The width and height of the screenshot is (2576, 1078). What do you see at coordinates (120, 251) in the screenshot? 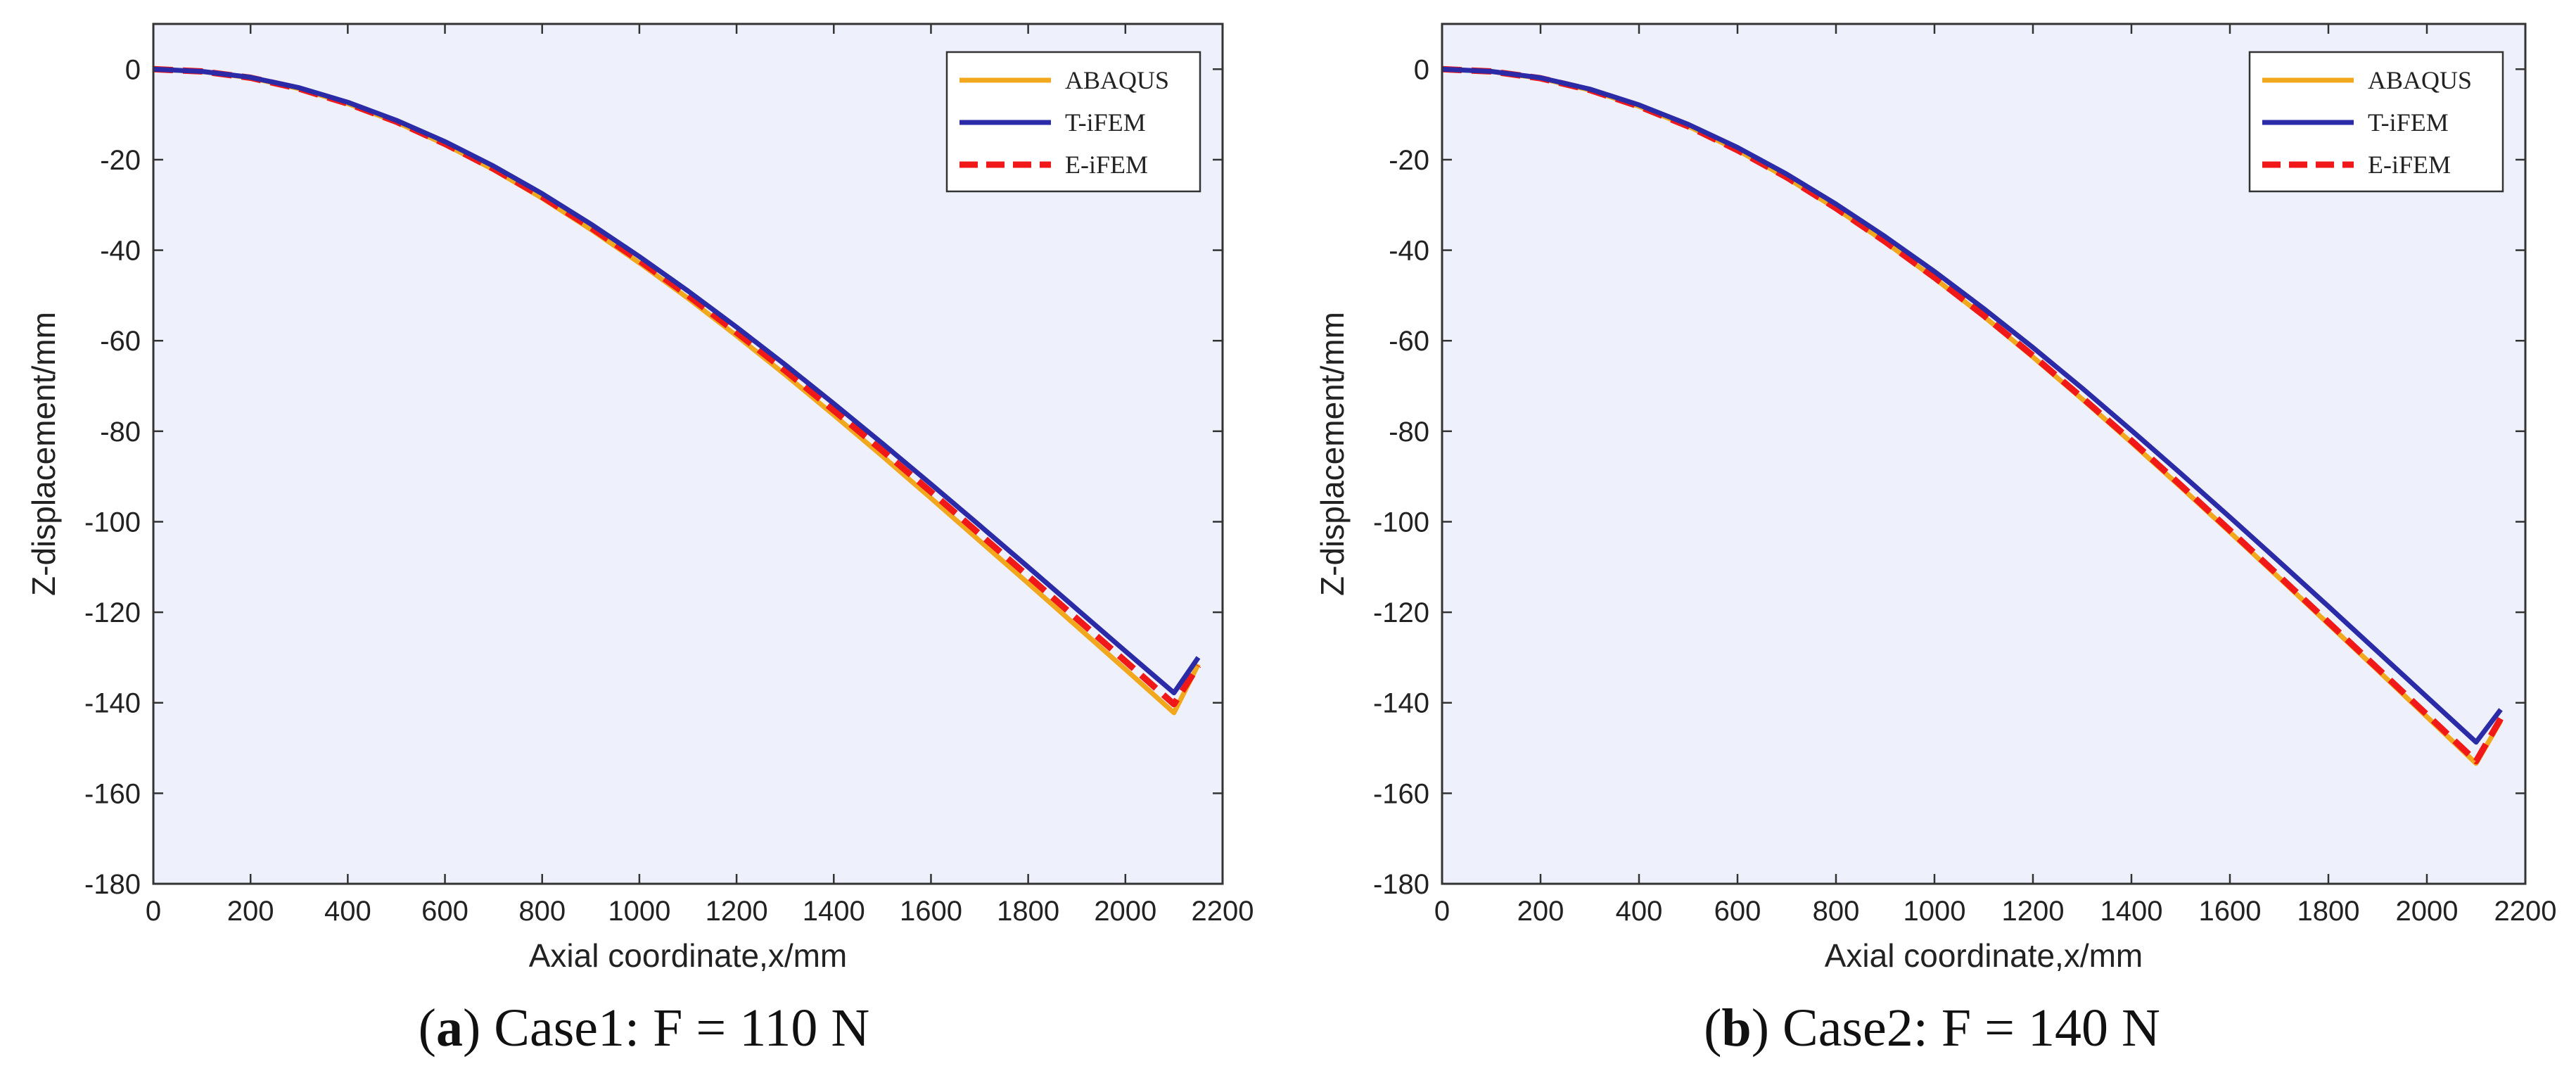
I see `panel-a-y-tick-label: -40` at bounding box center [120, 251].